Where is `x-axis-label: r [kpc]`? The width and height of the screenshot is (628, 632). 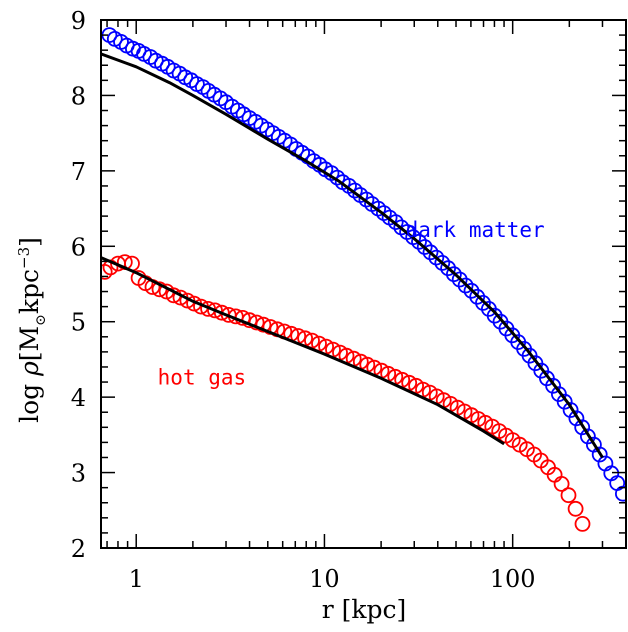 x-axis-label: r [kpc] is located at coordinates (364, 609).